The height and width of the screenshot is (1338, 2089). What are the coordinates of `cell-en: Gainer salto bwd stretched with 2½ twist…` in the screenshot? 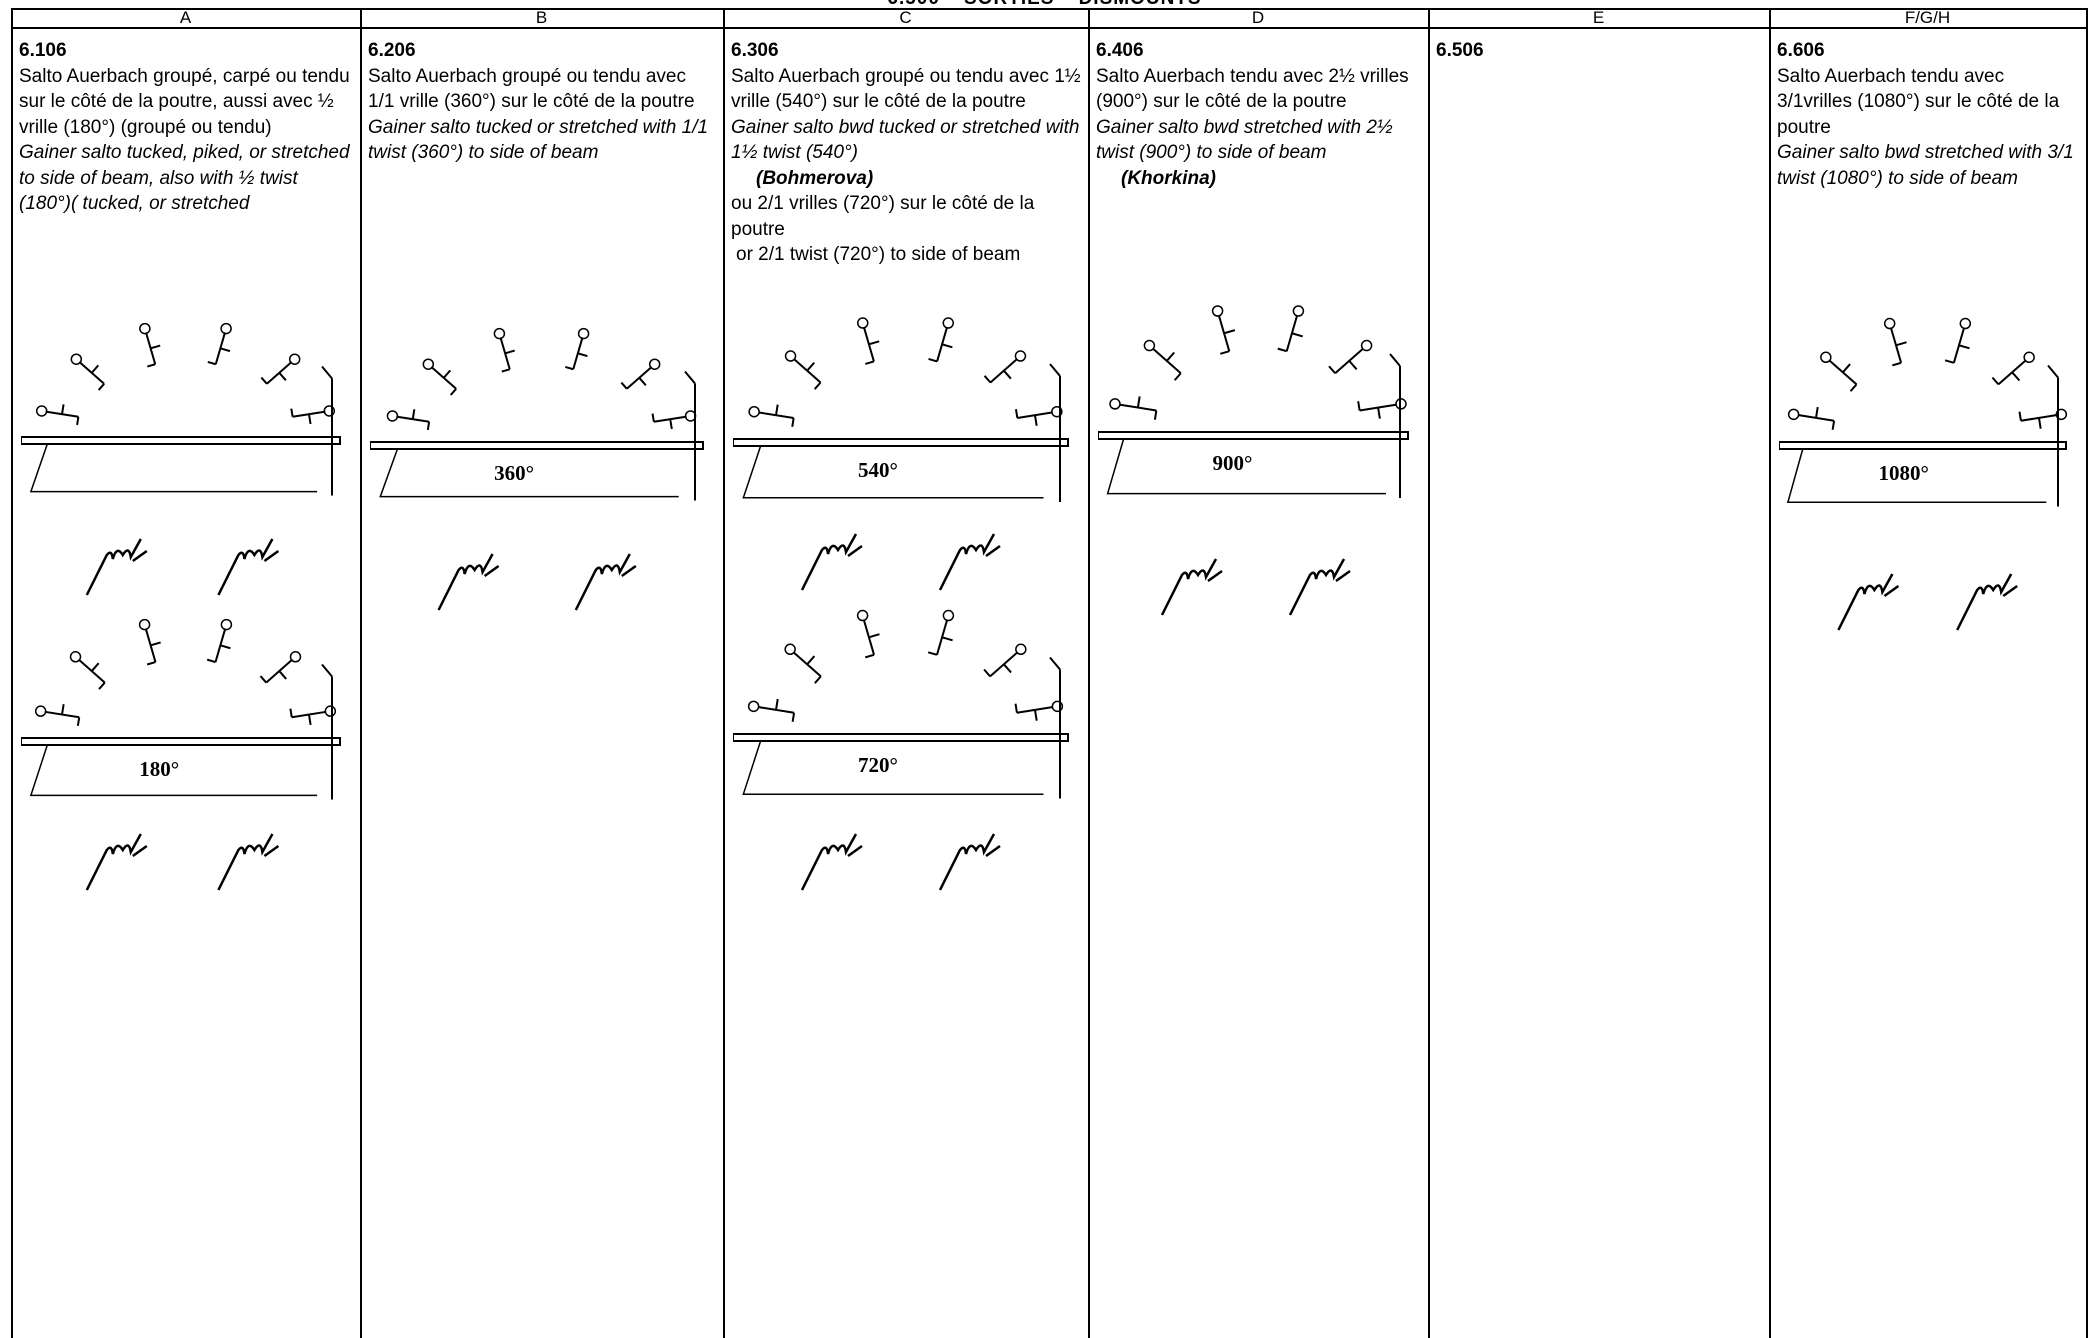 It's located at (1244, 140).